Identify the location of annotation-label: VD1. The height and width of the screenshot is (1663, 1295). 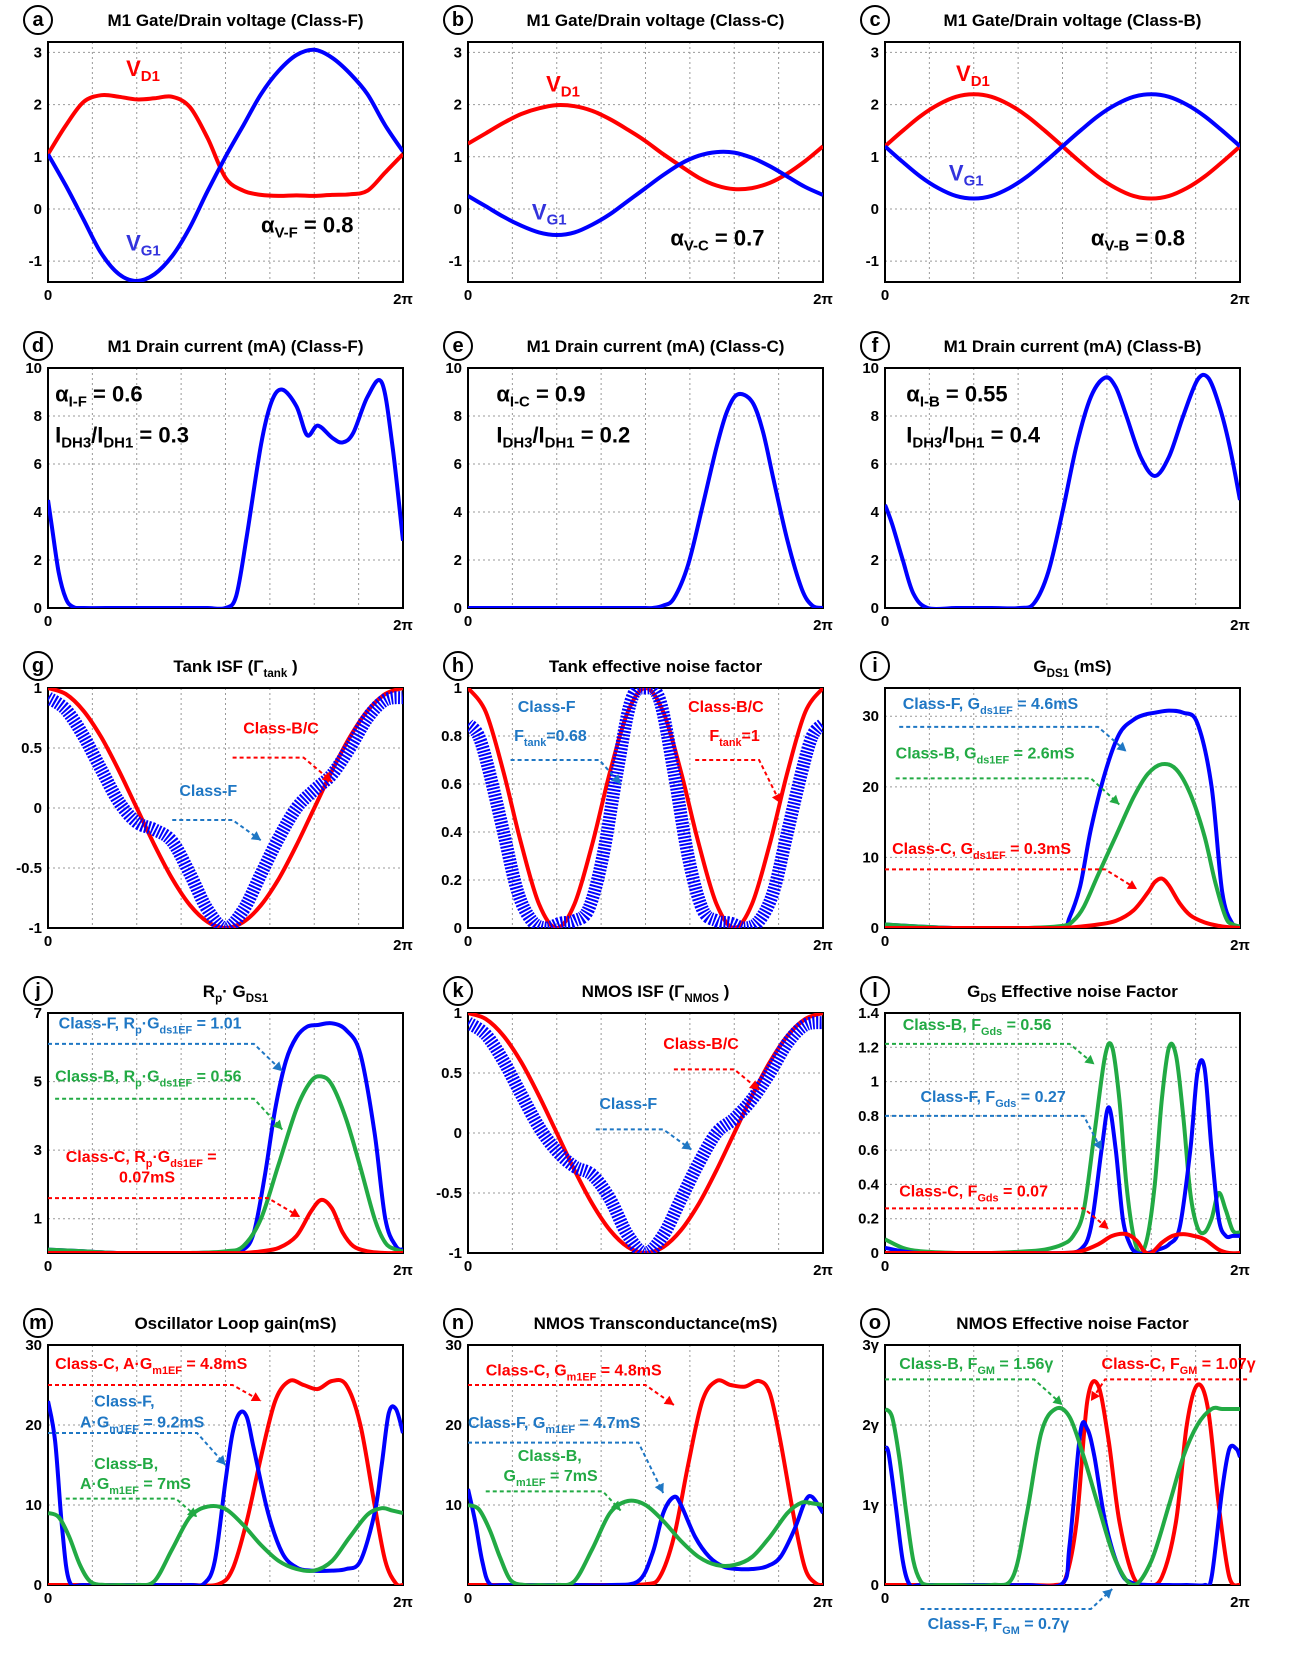
(563, 86).